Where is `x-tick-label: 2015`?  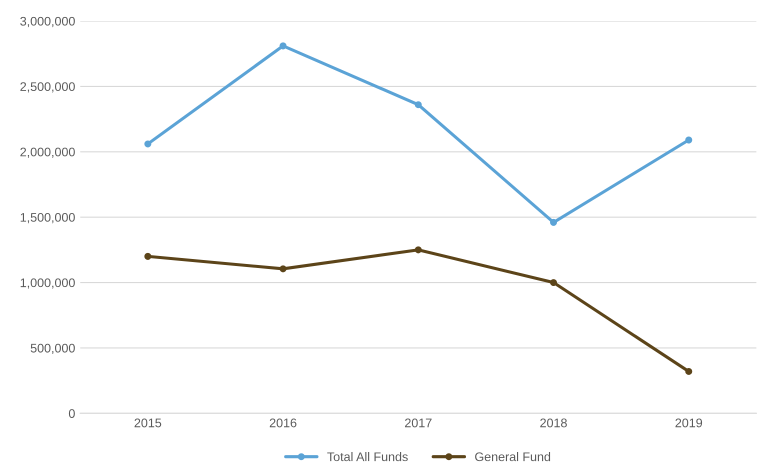 x-tick-label: 2015 is located at coordinates (148, 423).